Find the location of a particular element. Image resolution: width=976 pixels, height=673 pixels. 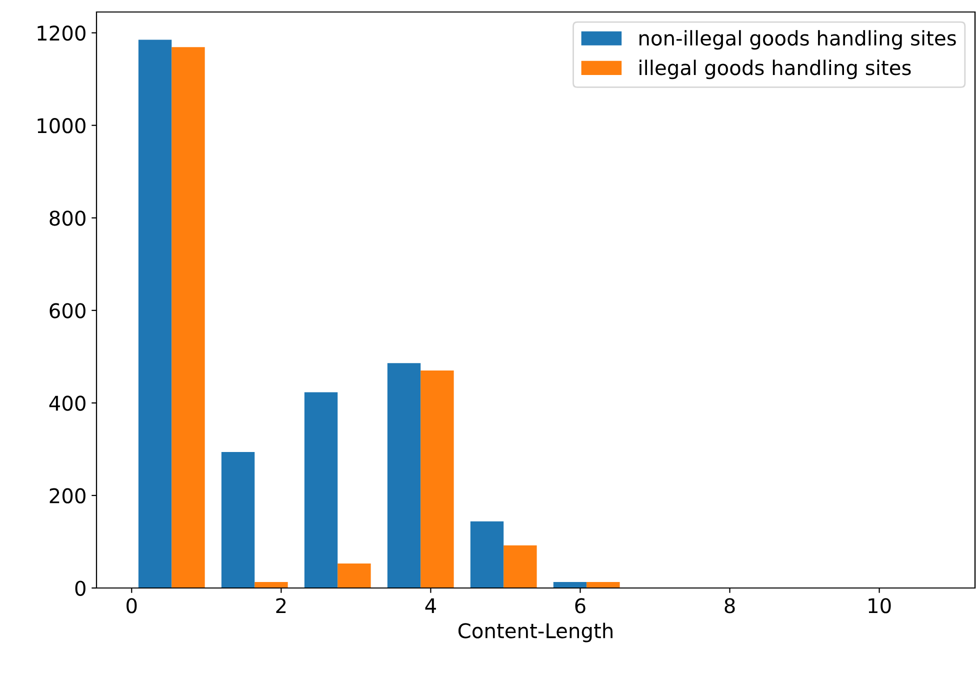

x-tick-label: 8 is located at coordinates (729, 606).